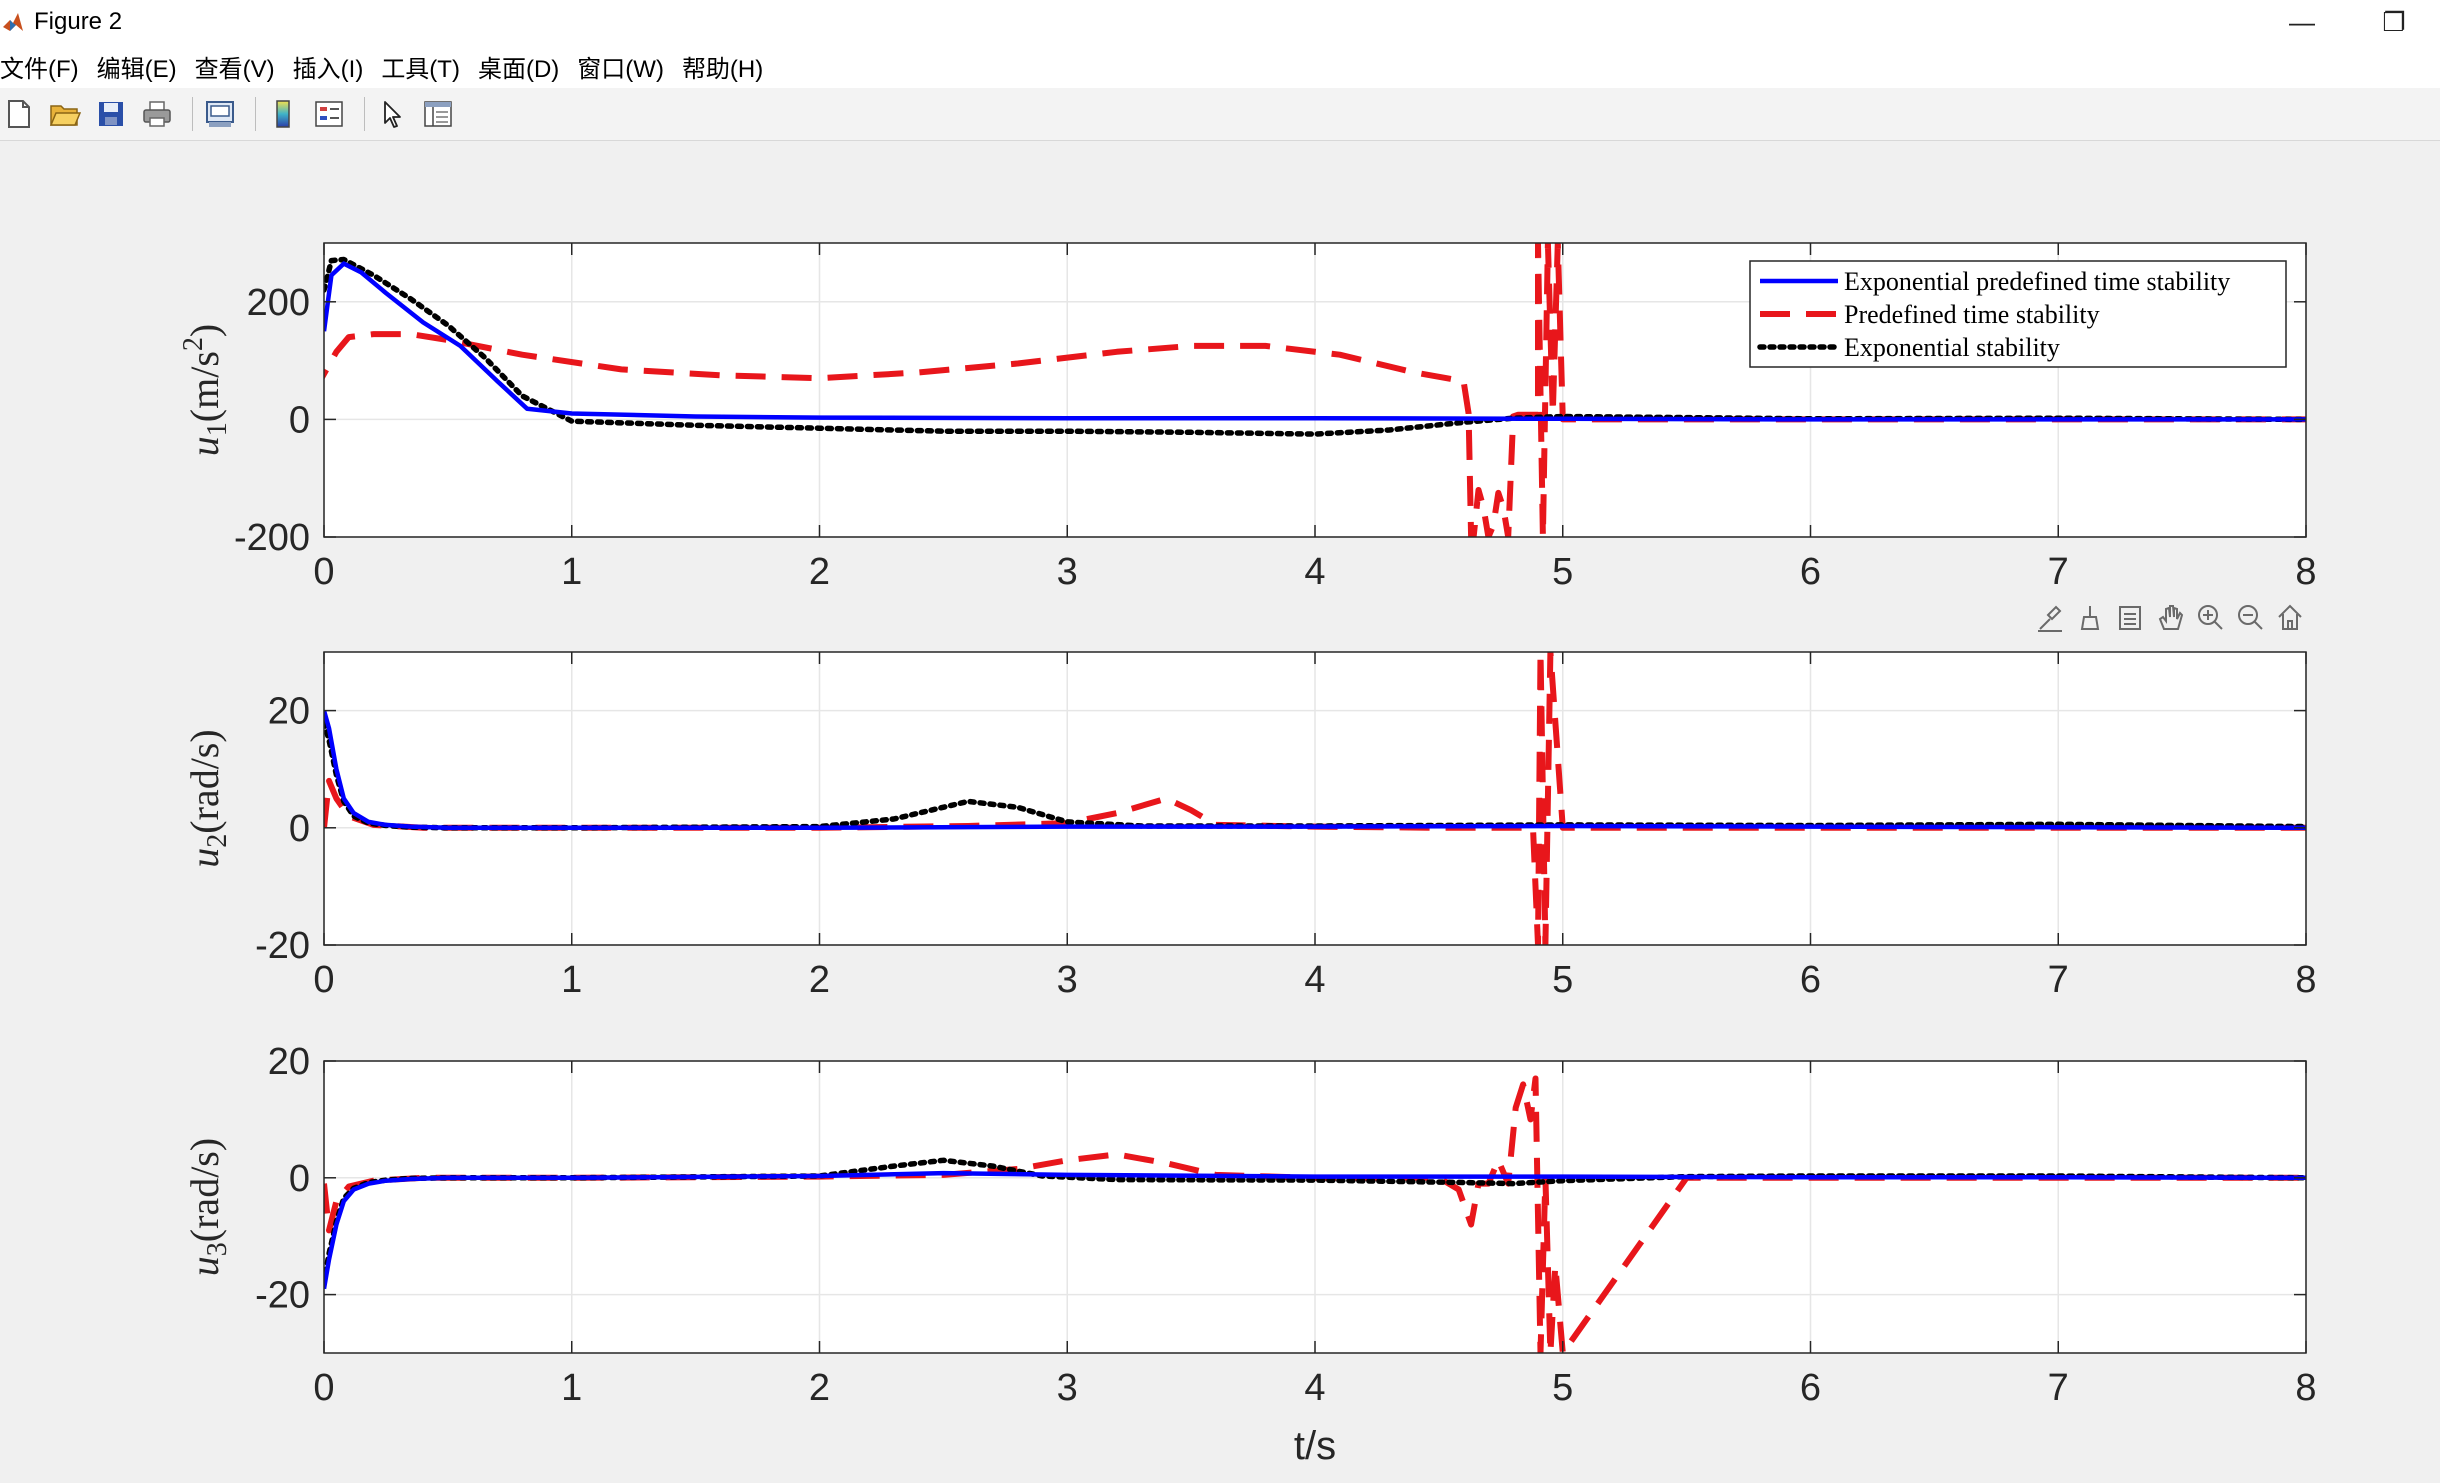 The height and width of the screenshot is (1483, 2440). What do you see at coordinates (39, 69) in the screenshot?
I see `menu-file: 文件(F)` at bounding box center [39, 69].